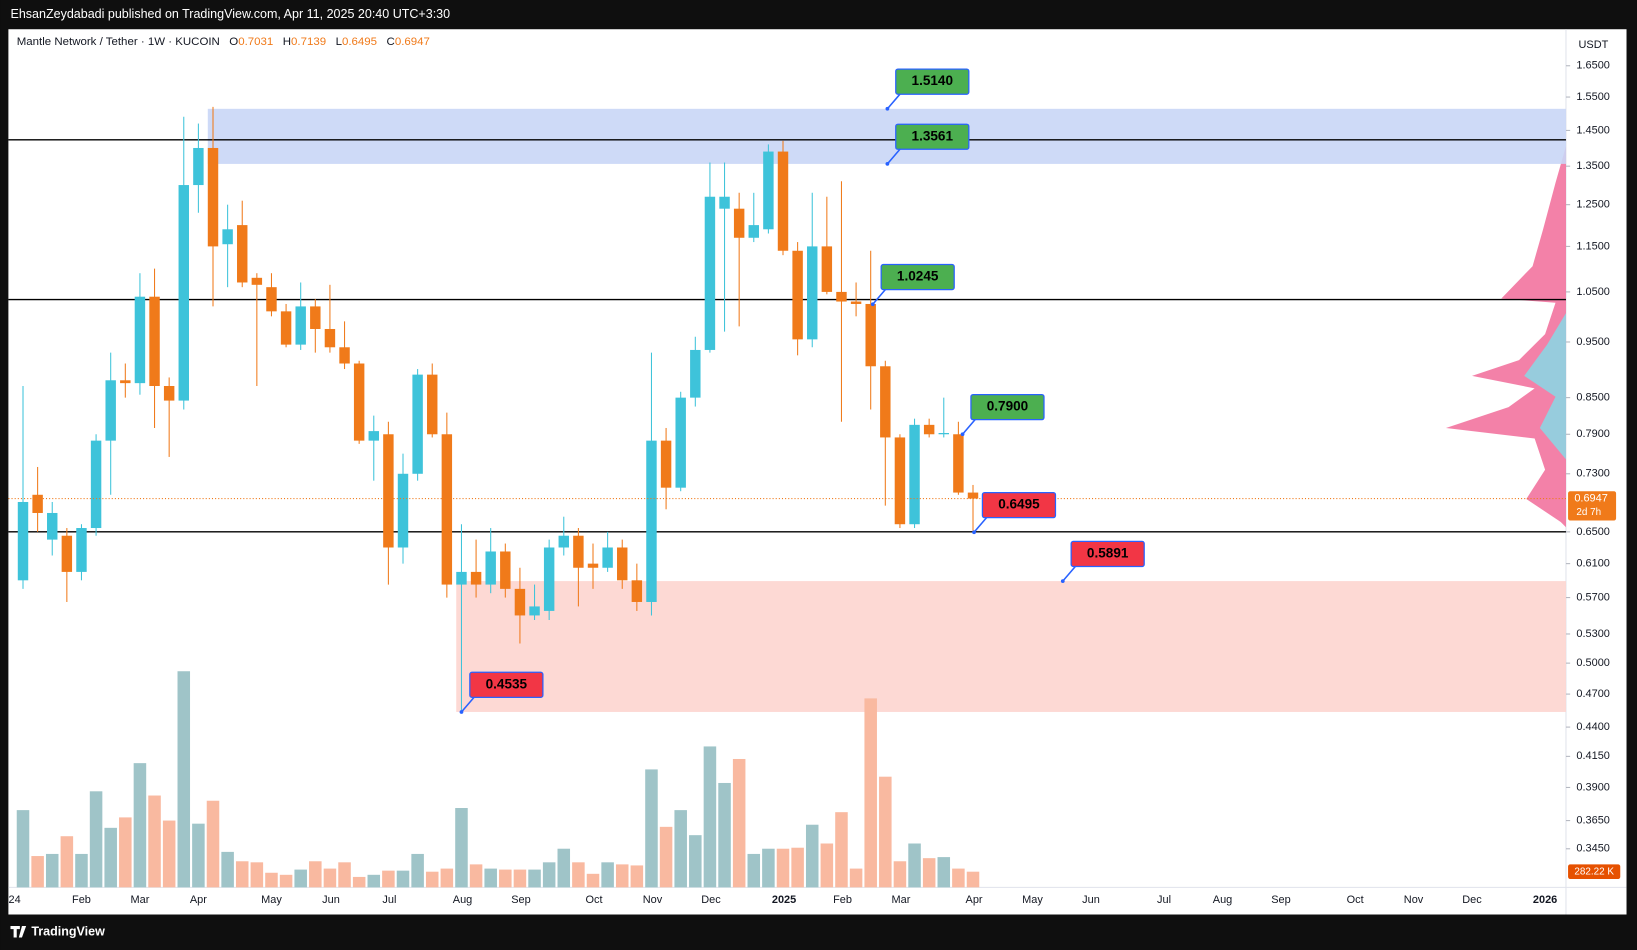  What do you see at coordinates (1593, 292) in the screenshot?
I see `y-tick-label: 1.0500` at bounding box center [1593, 292].